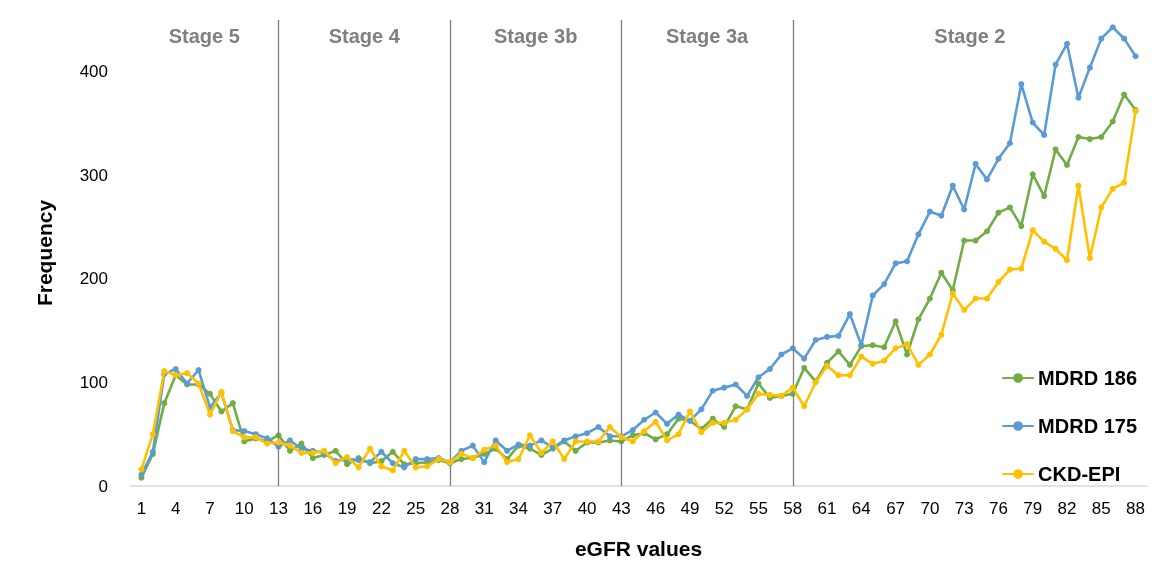  I want to click on x-tick-label: 1, so click(141, 508).